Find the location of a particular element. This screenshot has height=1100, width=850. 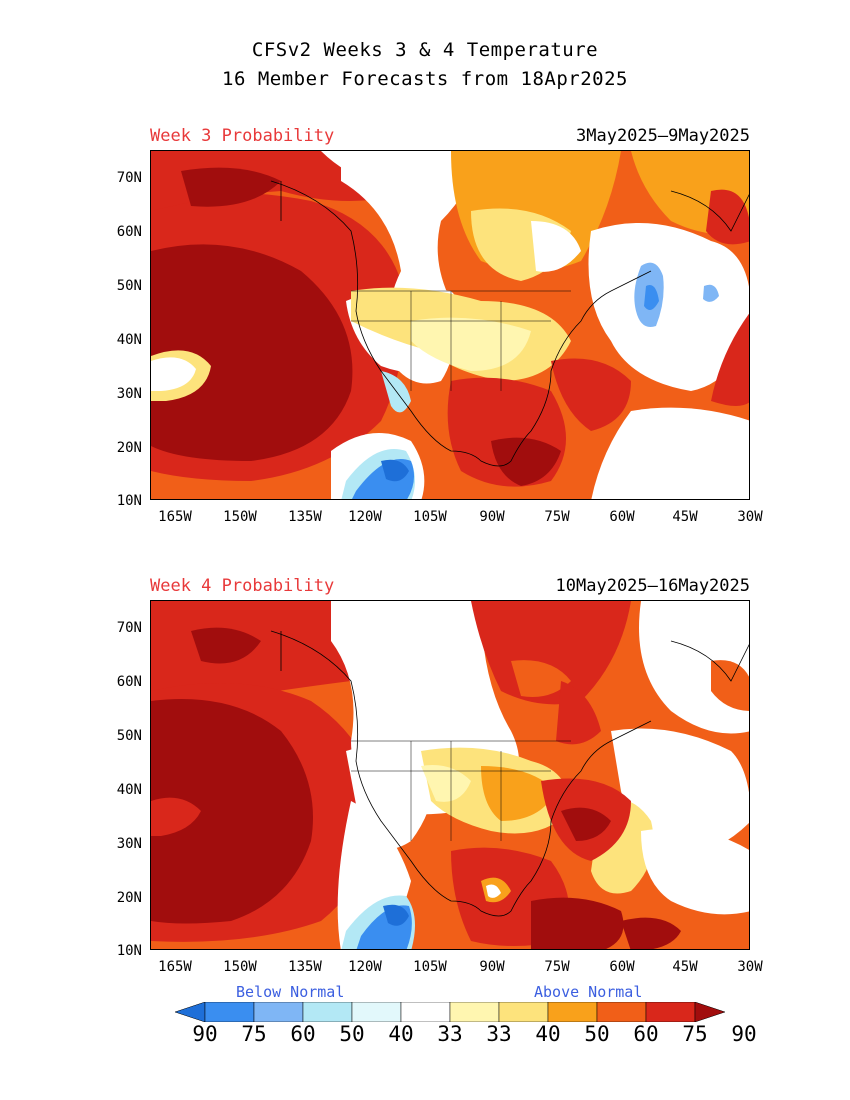

chart-title-line2: 16 Member Forecasts from 18Apr2025 is located at coordinates (425, 79).